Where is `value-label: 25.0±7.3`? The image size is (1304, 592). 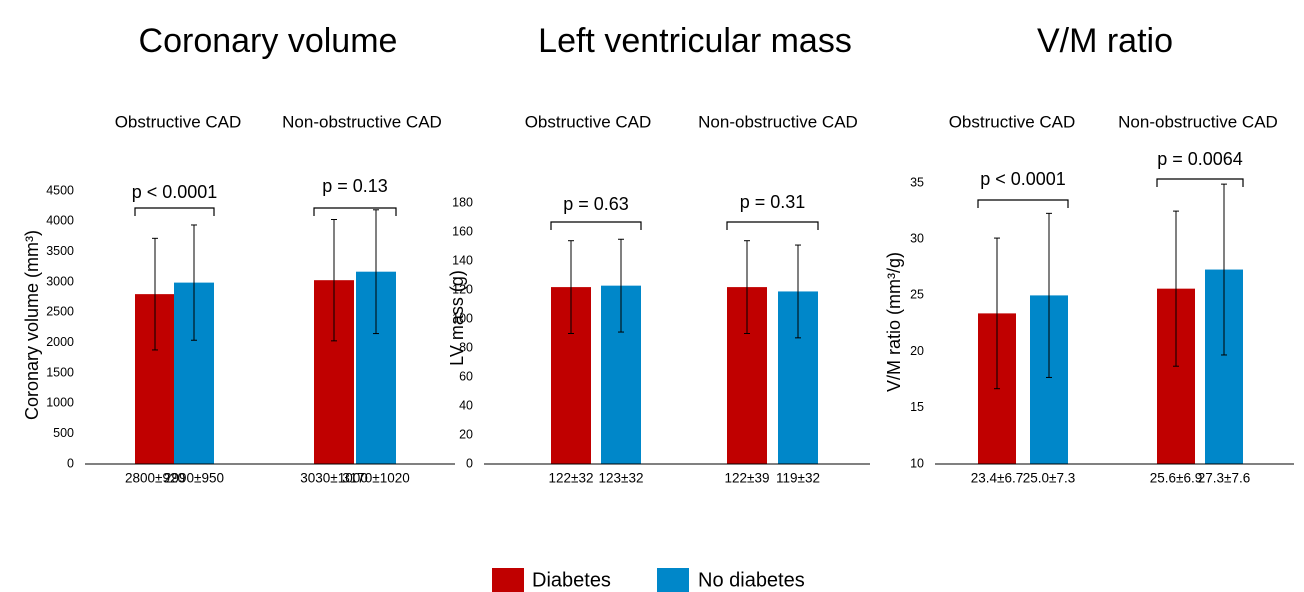 value-label: 25.0±7.3 is located at coordinates (1049, 478).